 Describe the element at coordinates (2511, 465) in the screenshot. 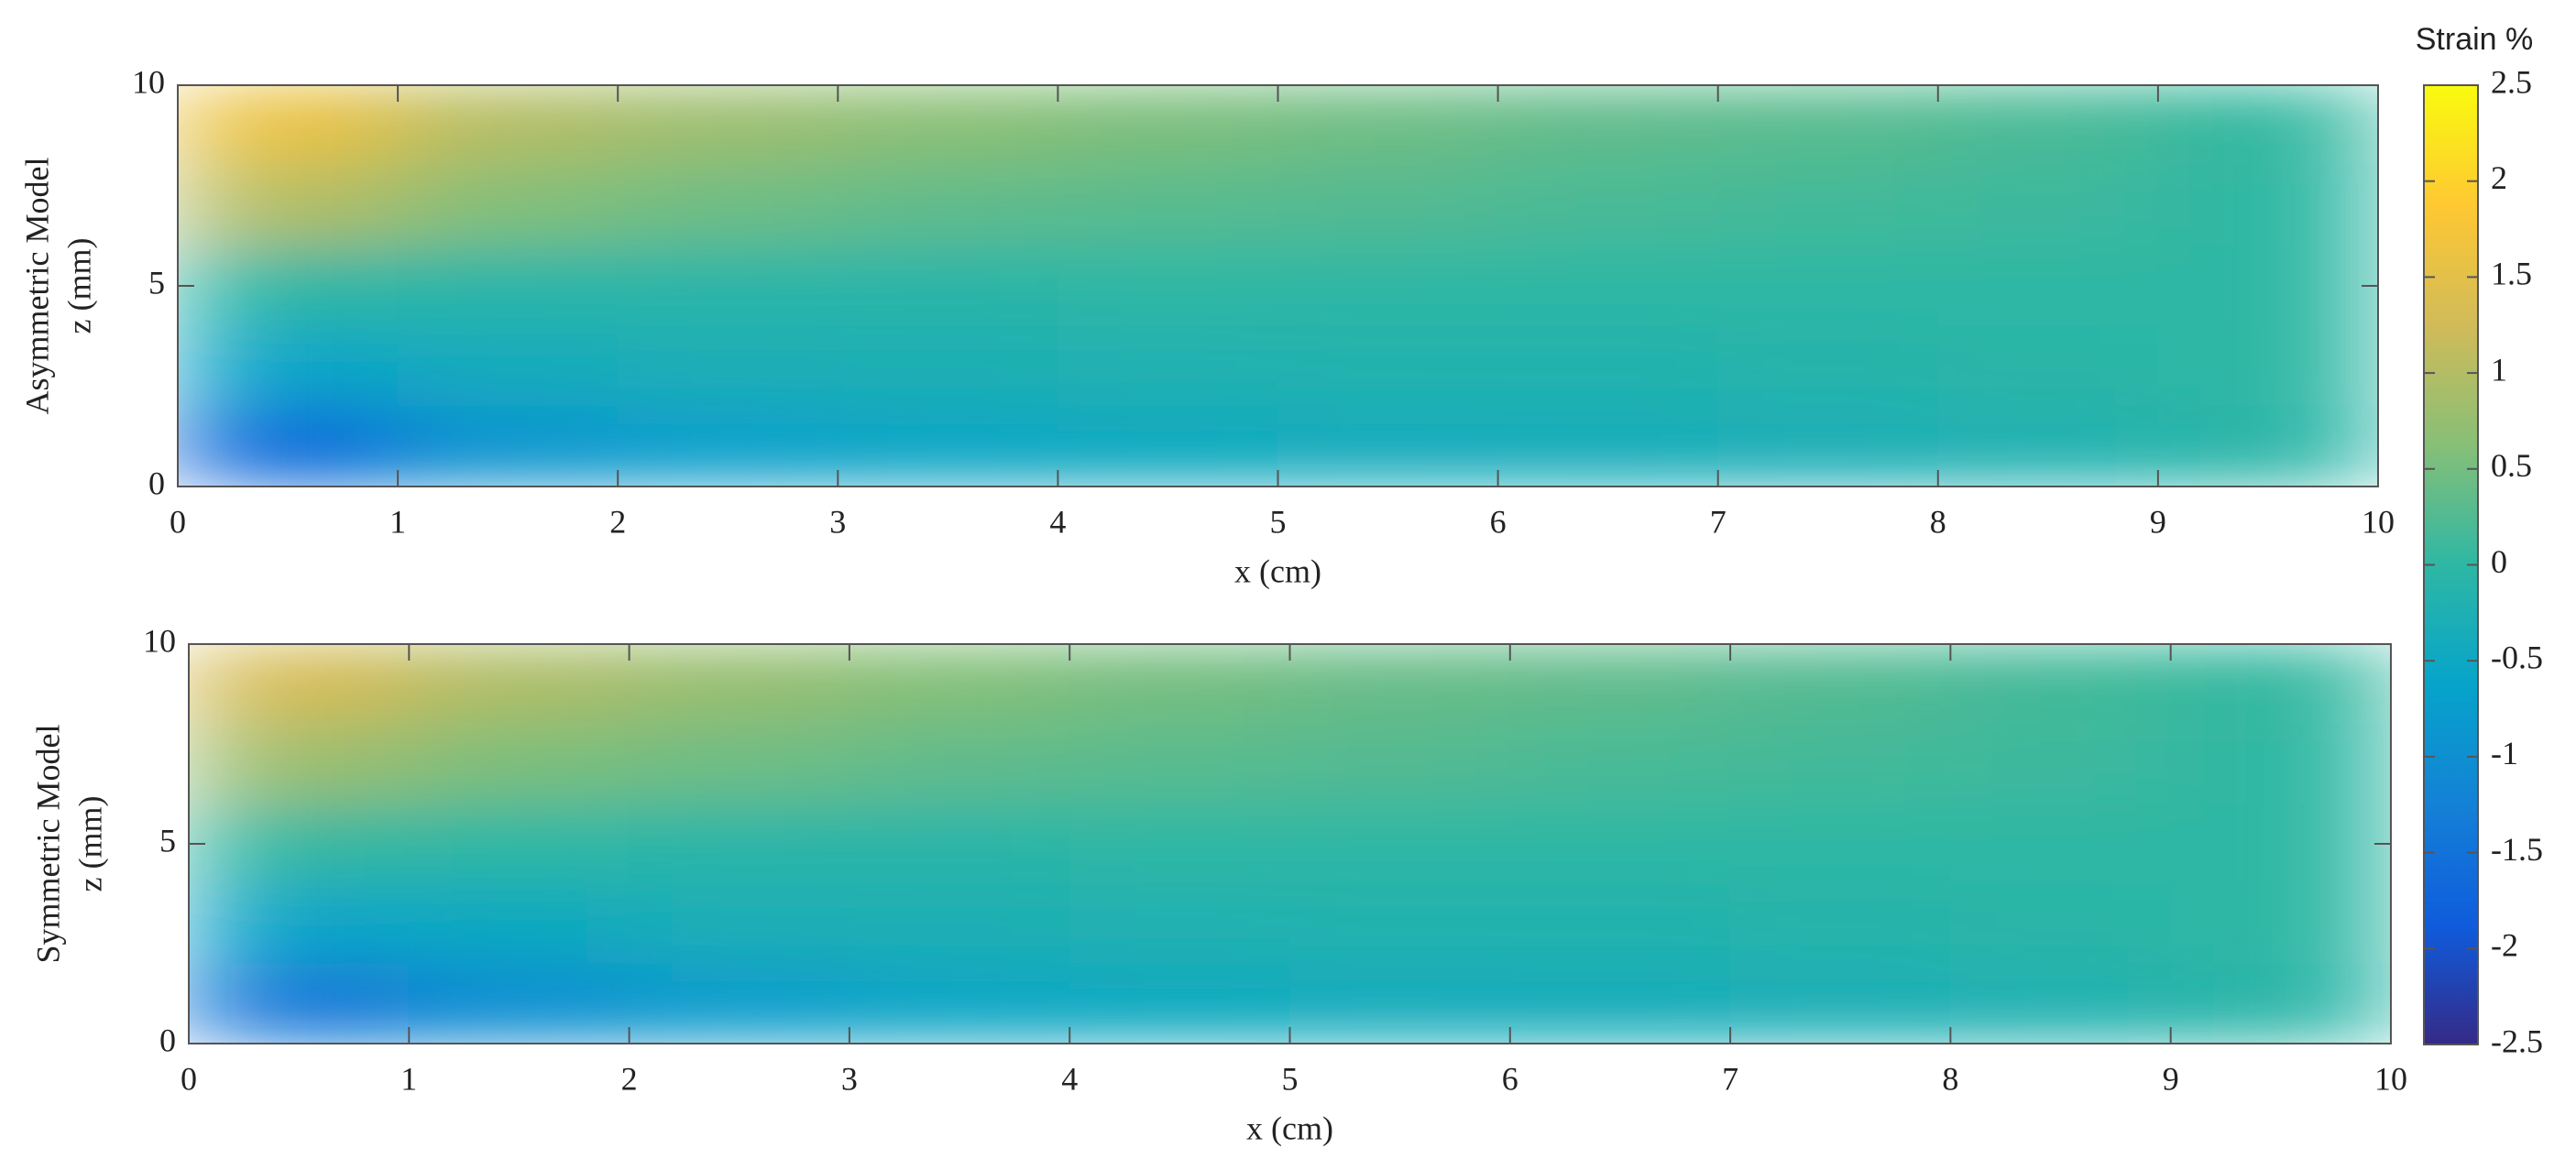

I see `colorbar-tick-label: 0.5` at that location.